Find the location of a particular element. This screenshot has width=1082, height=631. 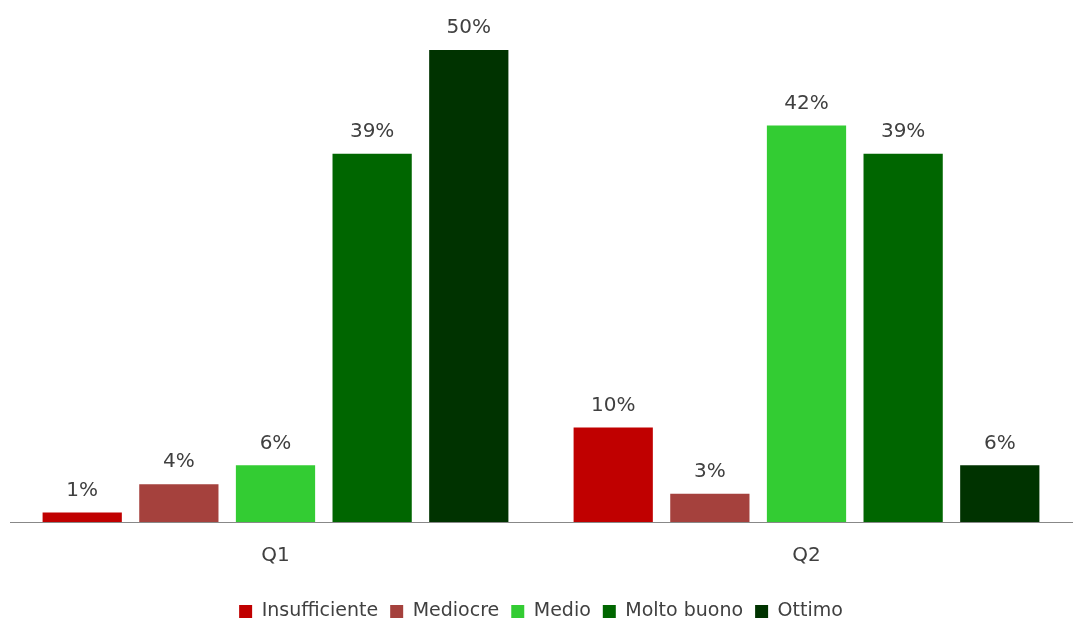

legend-label: Molto buono is located at coordinates (684, 609).